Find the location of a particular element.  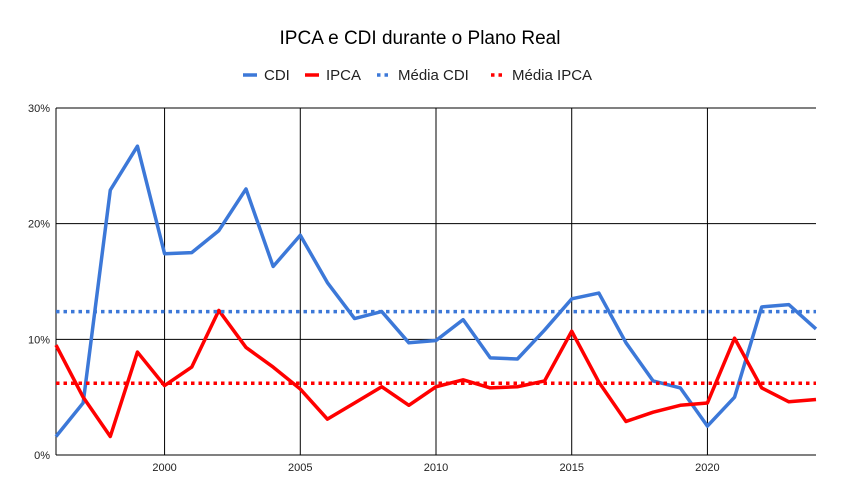

y-tick-label: 30% is located at coordinates (39, 109).